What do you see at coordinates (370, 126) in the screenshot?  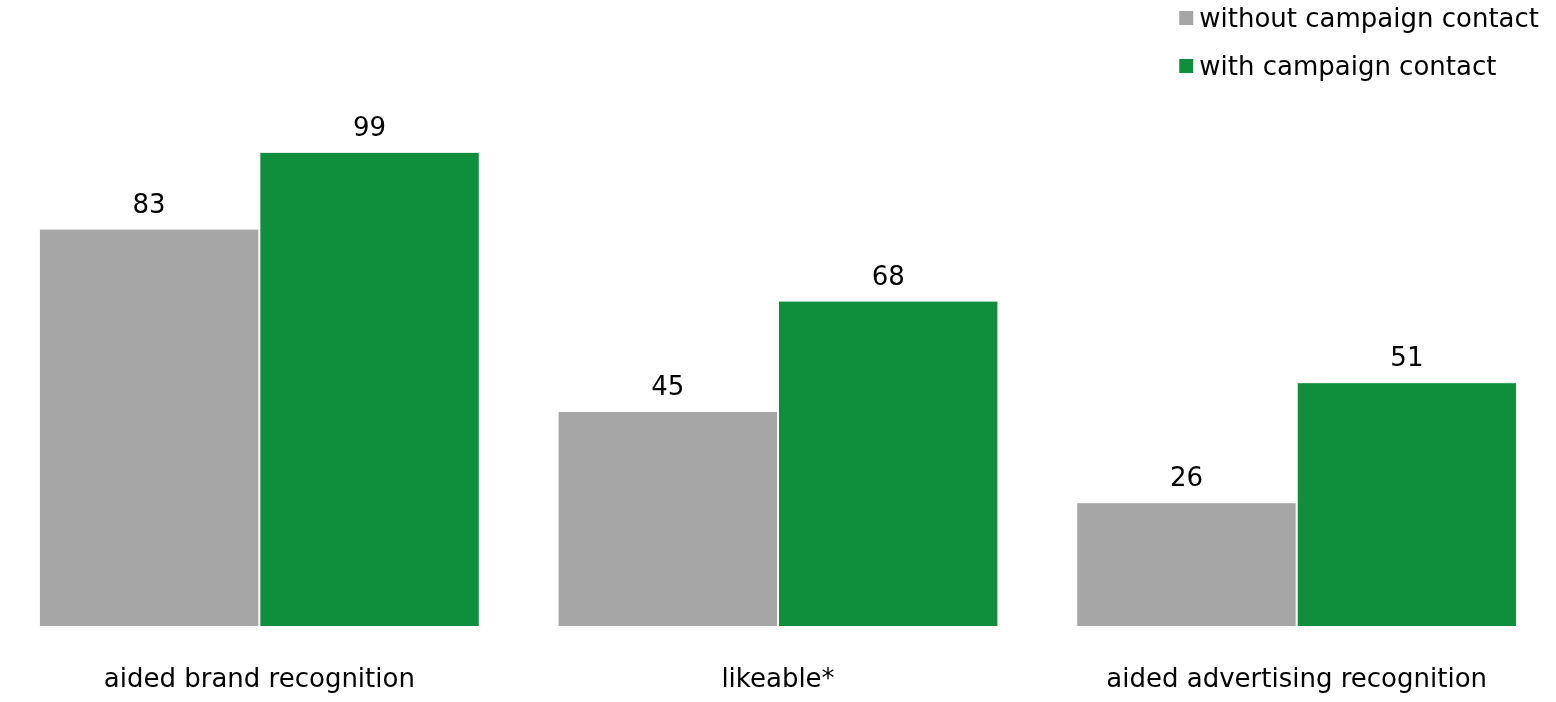 I see `data-label: 99` at bounding box center [370, 126].